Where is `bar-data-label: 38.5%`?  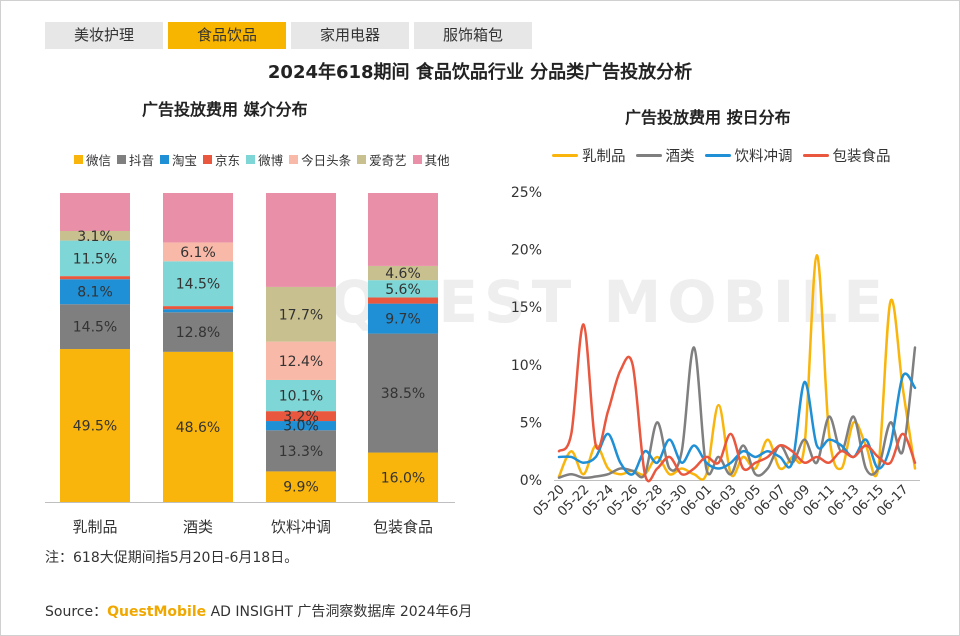 bar-data-label: 38.5% is located at coordinates (403, 394).